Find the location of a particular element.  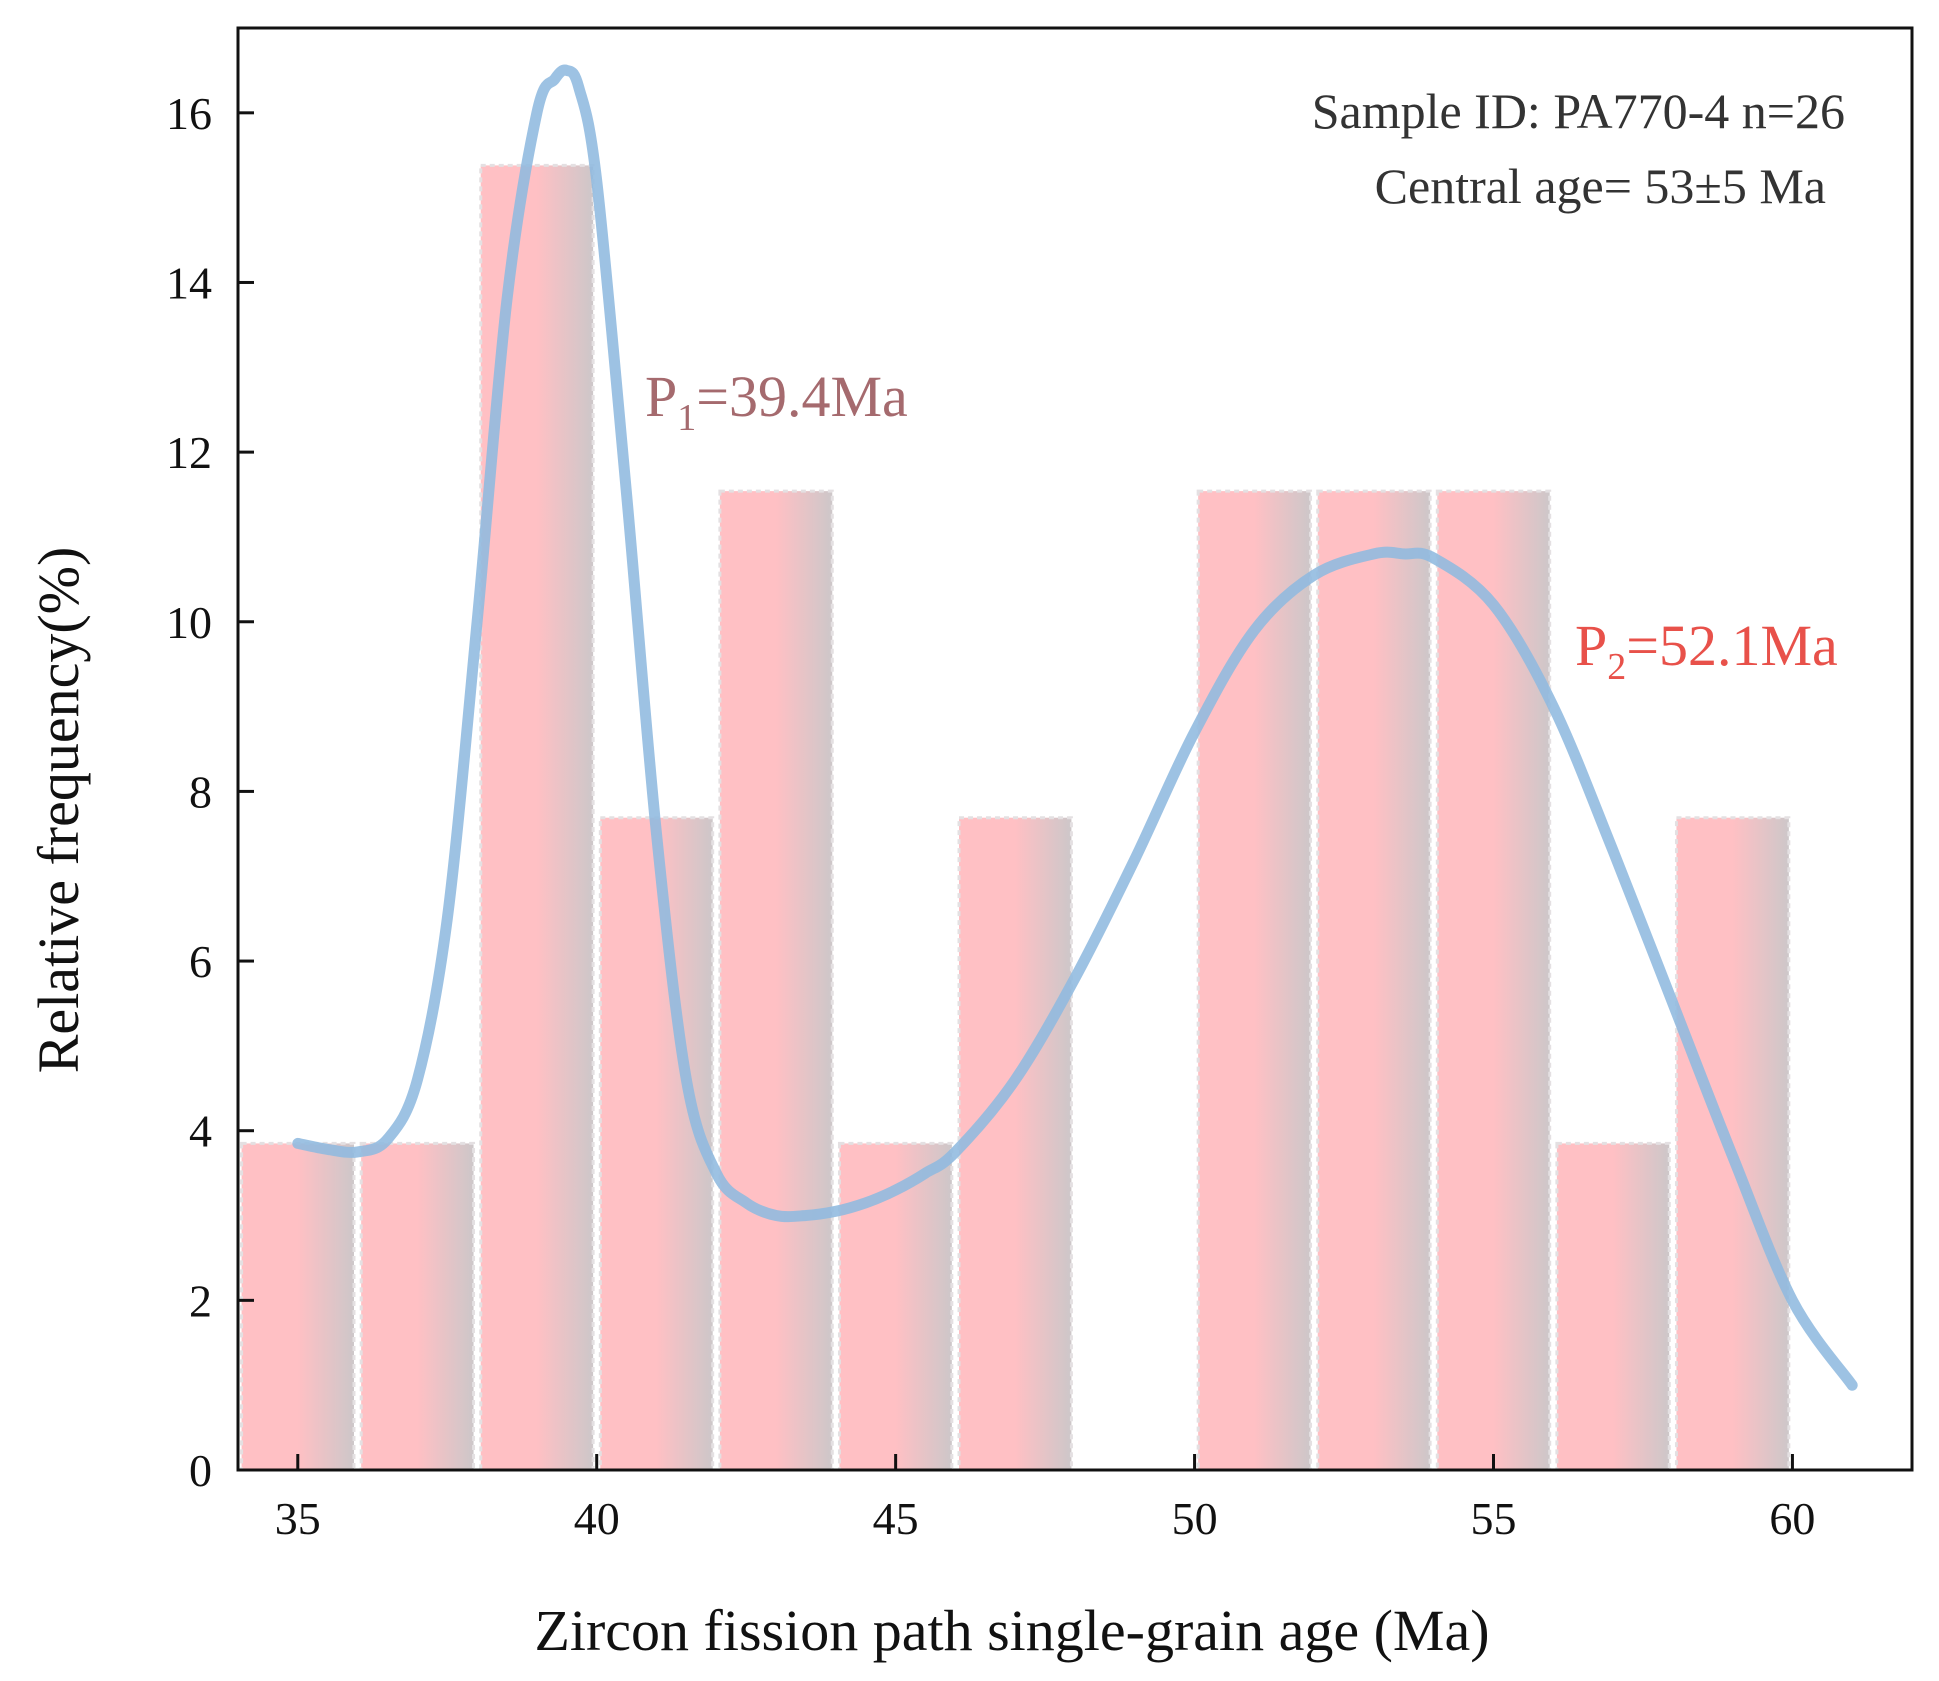

peak2-subscript: 2 is located at coordinates (1616, 667).